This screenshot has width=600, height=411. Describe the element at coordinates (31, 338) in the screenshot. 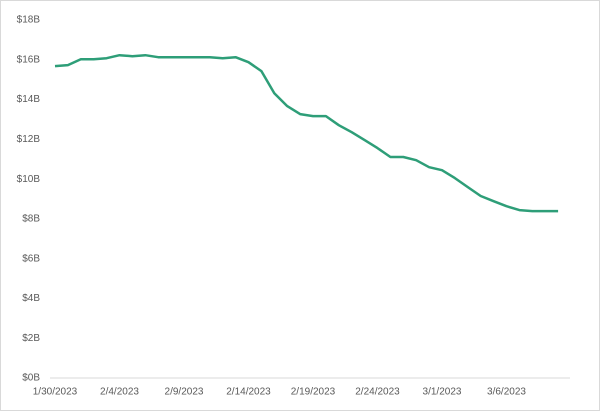

I see `y-tick-label: $2B` at that location.